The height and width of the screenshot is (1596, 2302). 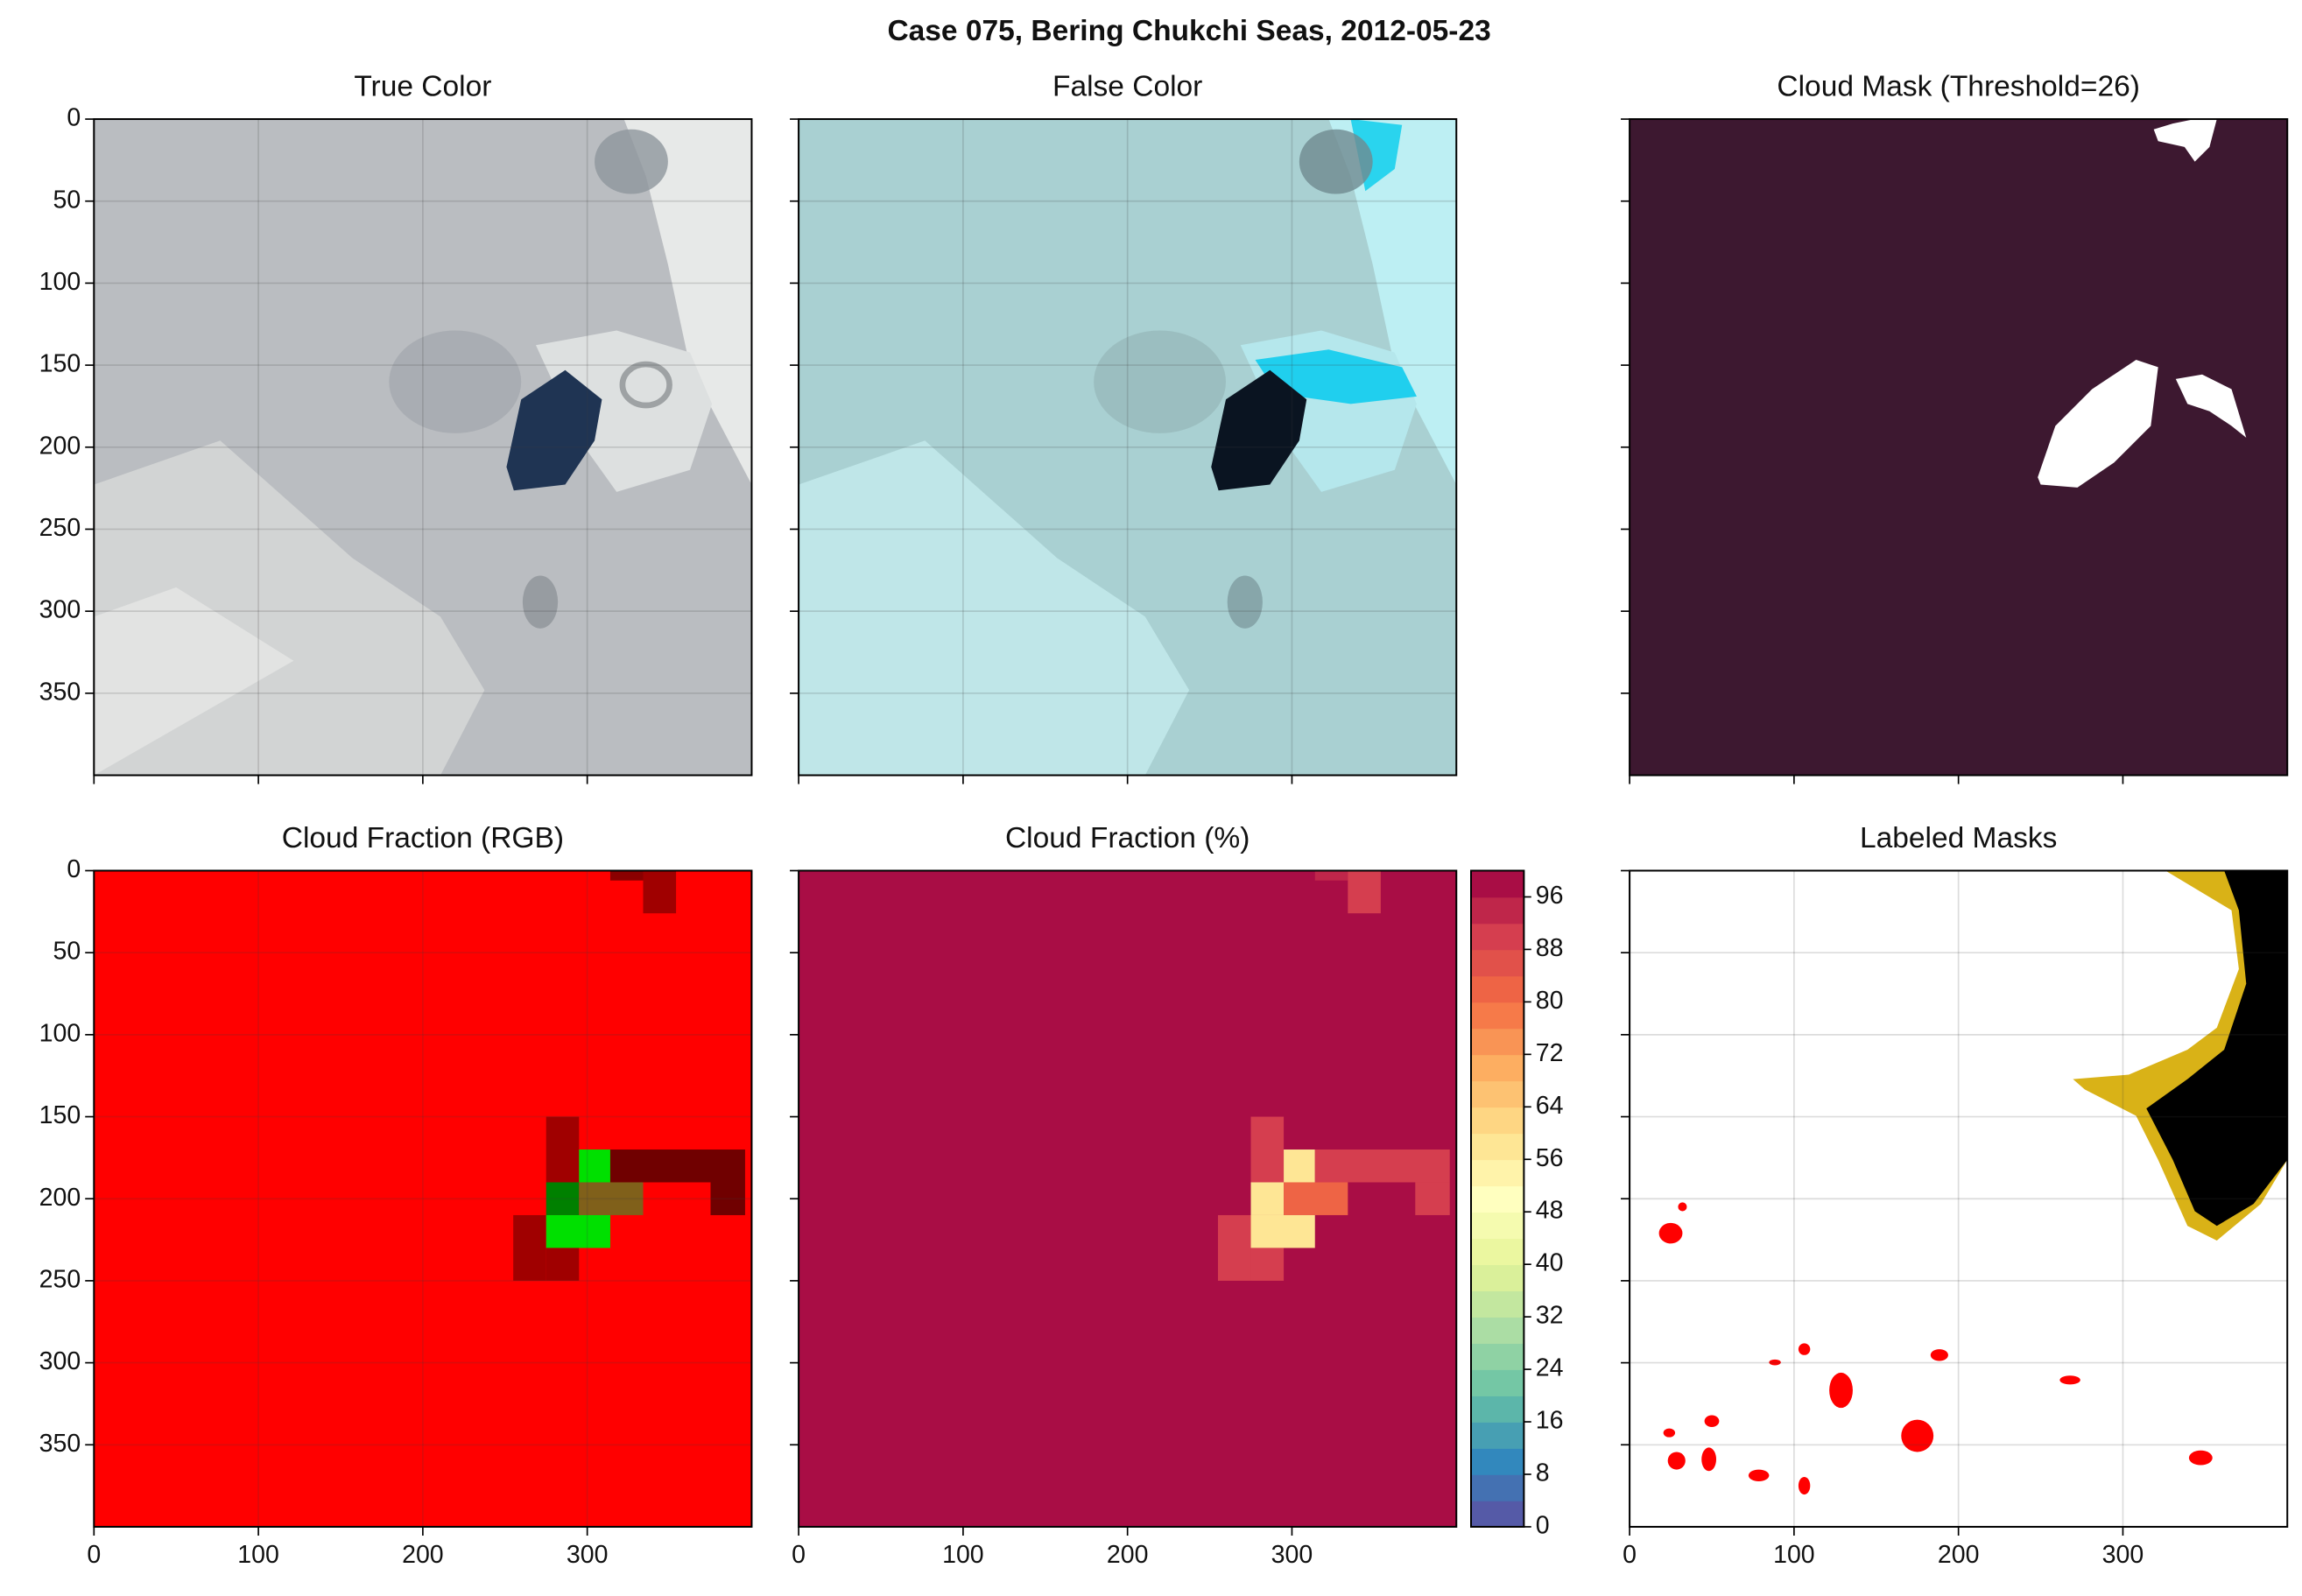 I want to click on labeled-masks-image, so click(x=1959, y=1198).